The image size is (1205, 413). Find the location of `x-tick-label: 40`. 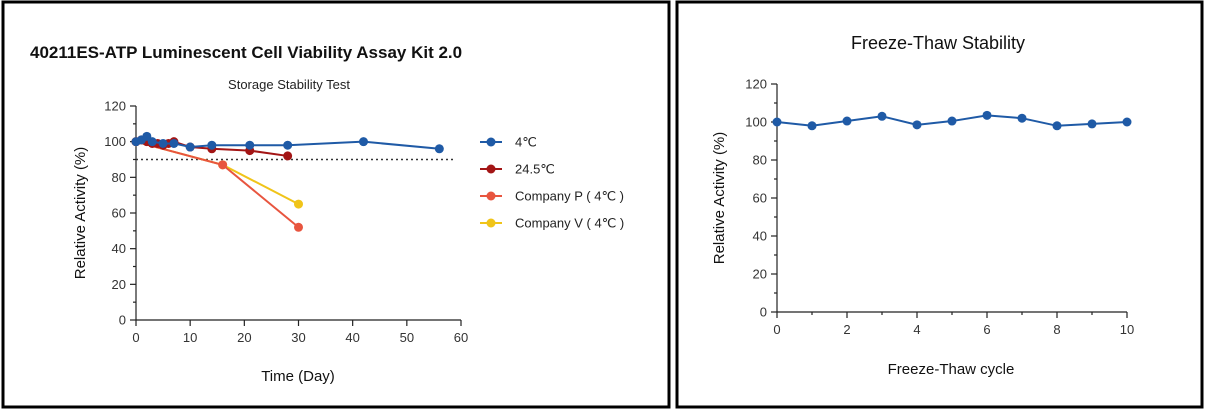

x-tick-label: 40 is located at coordinates (352, 337).